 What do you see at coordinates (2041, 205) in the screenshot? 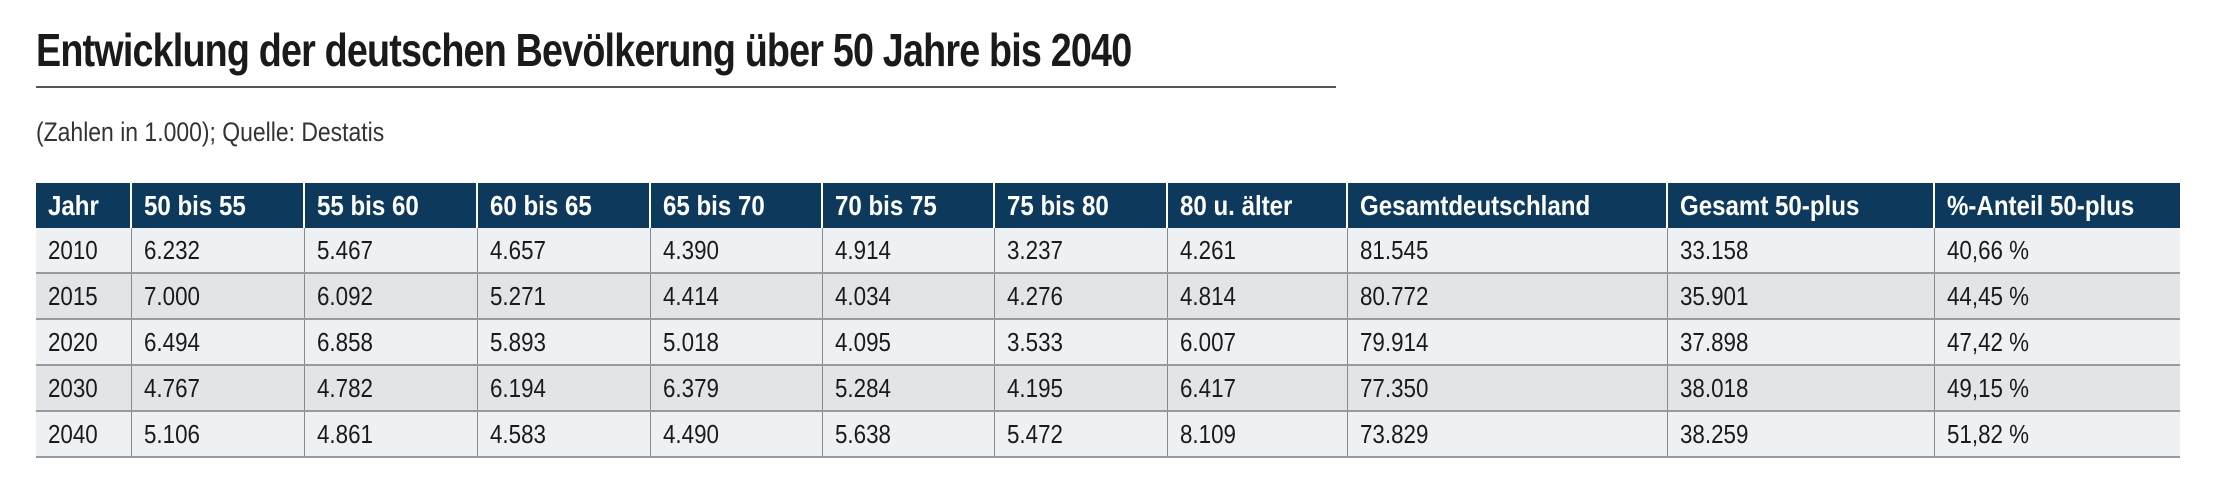
I see `column-header-label: %-Anteil 50-plus` at bounding box center [2041, 205].